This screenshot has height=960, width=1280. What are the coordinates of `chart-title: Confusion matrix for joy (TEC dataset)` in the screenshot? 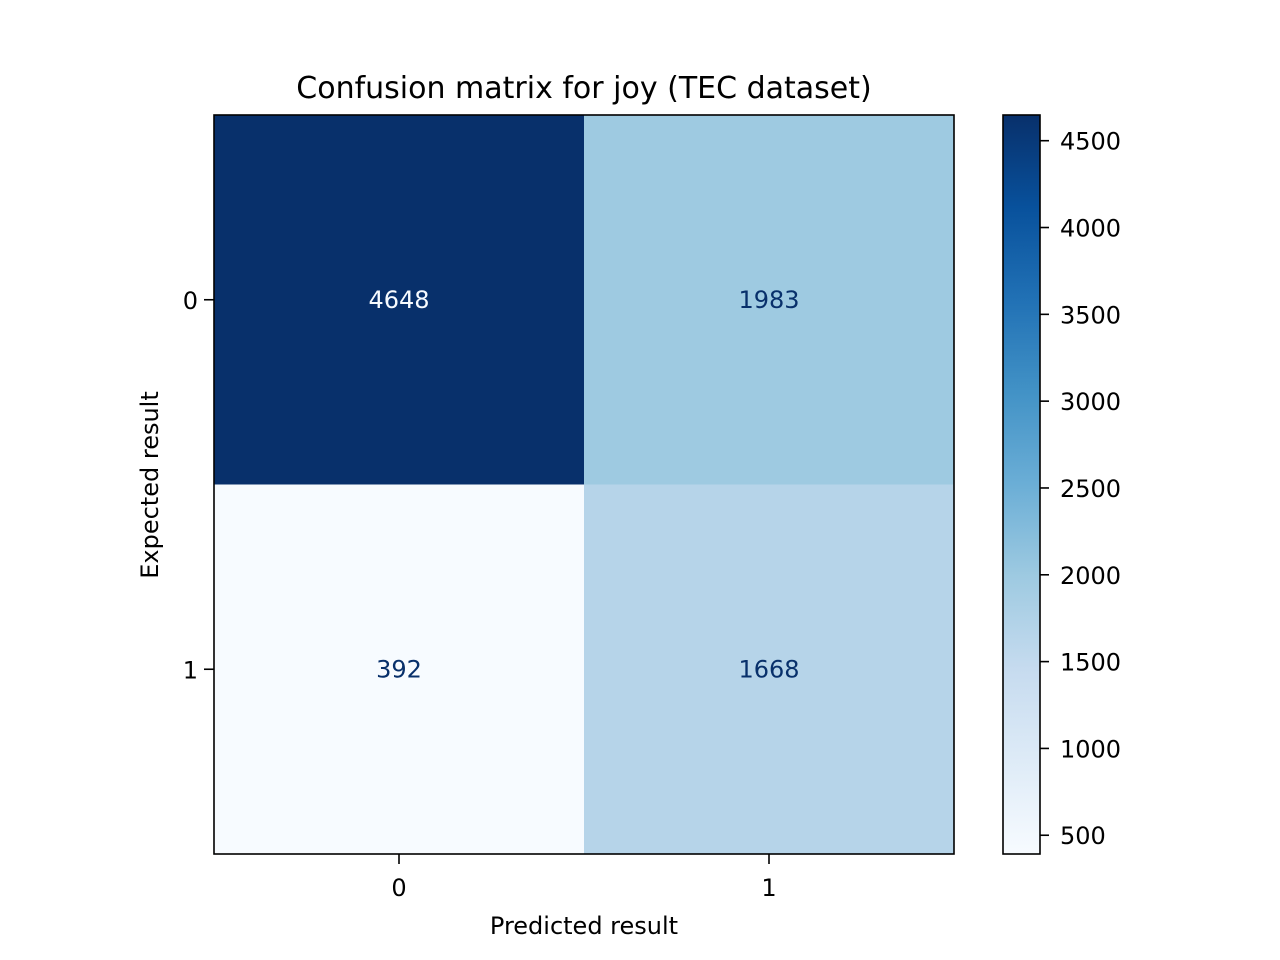 It's located at (583, 88).